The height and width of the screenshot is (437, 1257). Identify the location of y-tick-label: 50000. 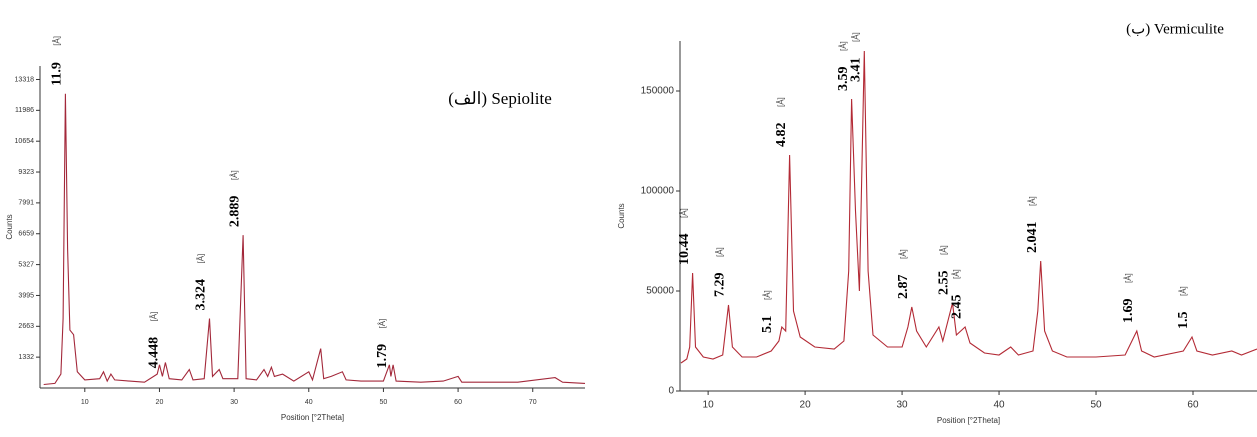
(660, 291).